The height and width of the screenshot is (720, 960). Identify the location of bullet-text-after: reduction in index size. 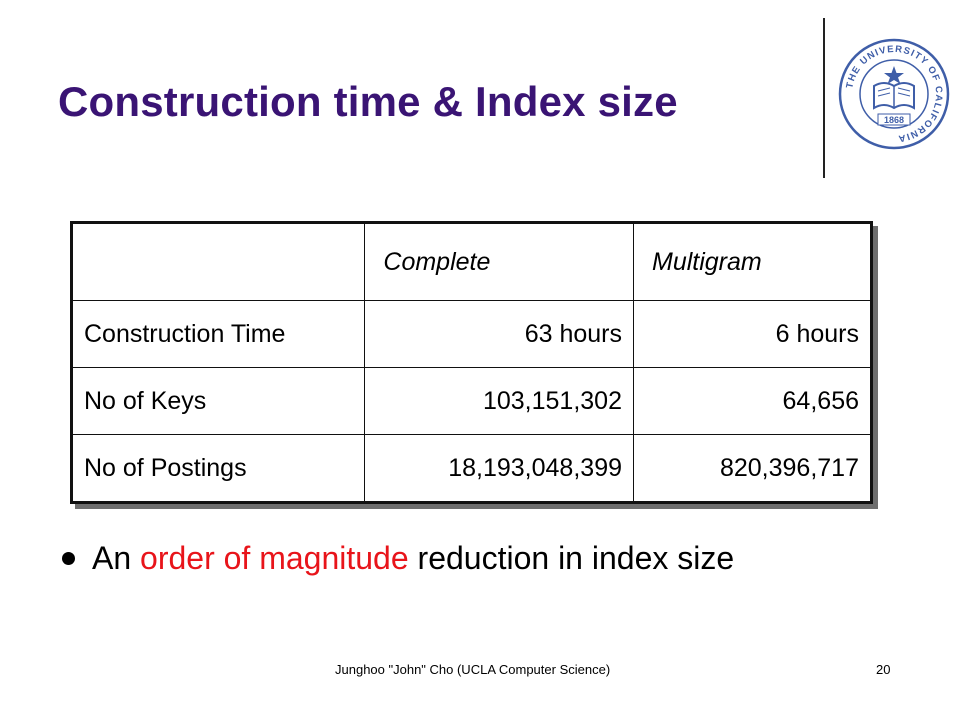
(571, 558).